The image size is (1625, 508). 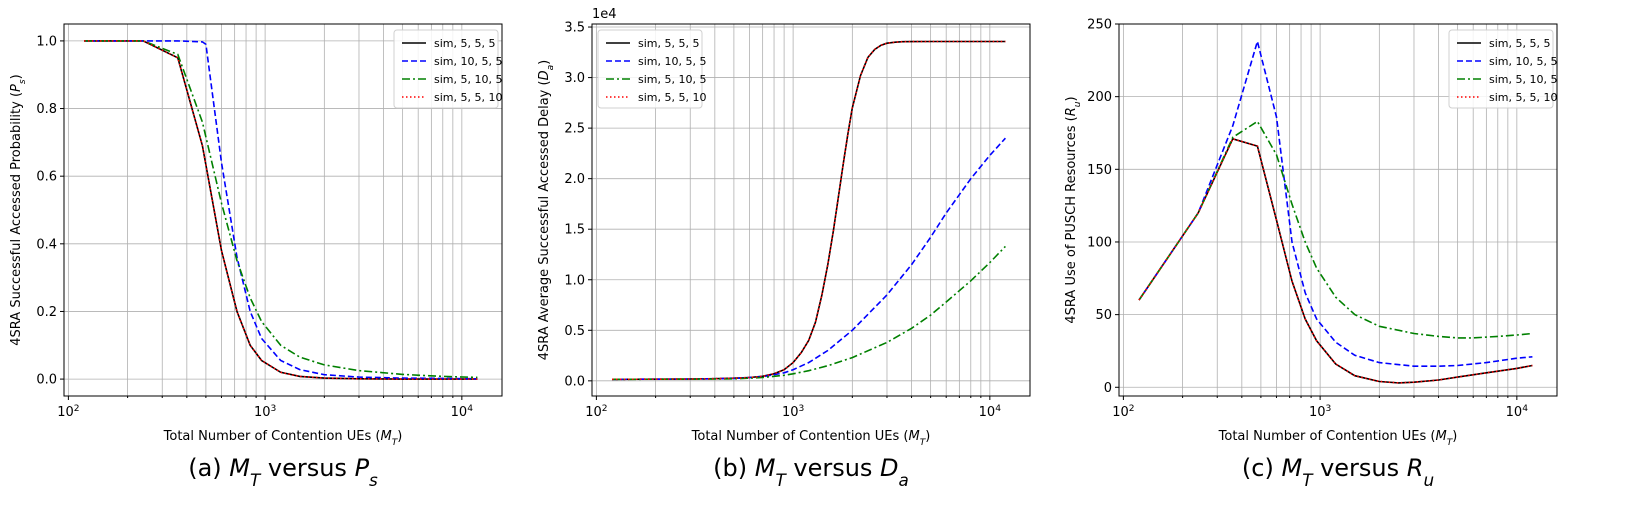 I want to click on y-tick-label: 0.6, so click(x=46, y=177).